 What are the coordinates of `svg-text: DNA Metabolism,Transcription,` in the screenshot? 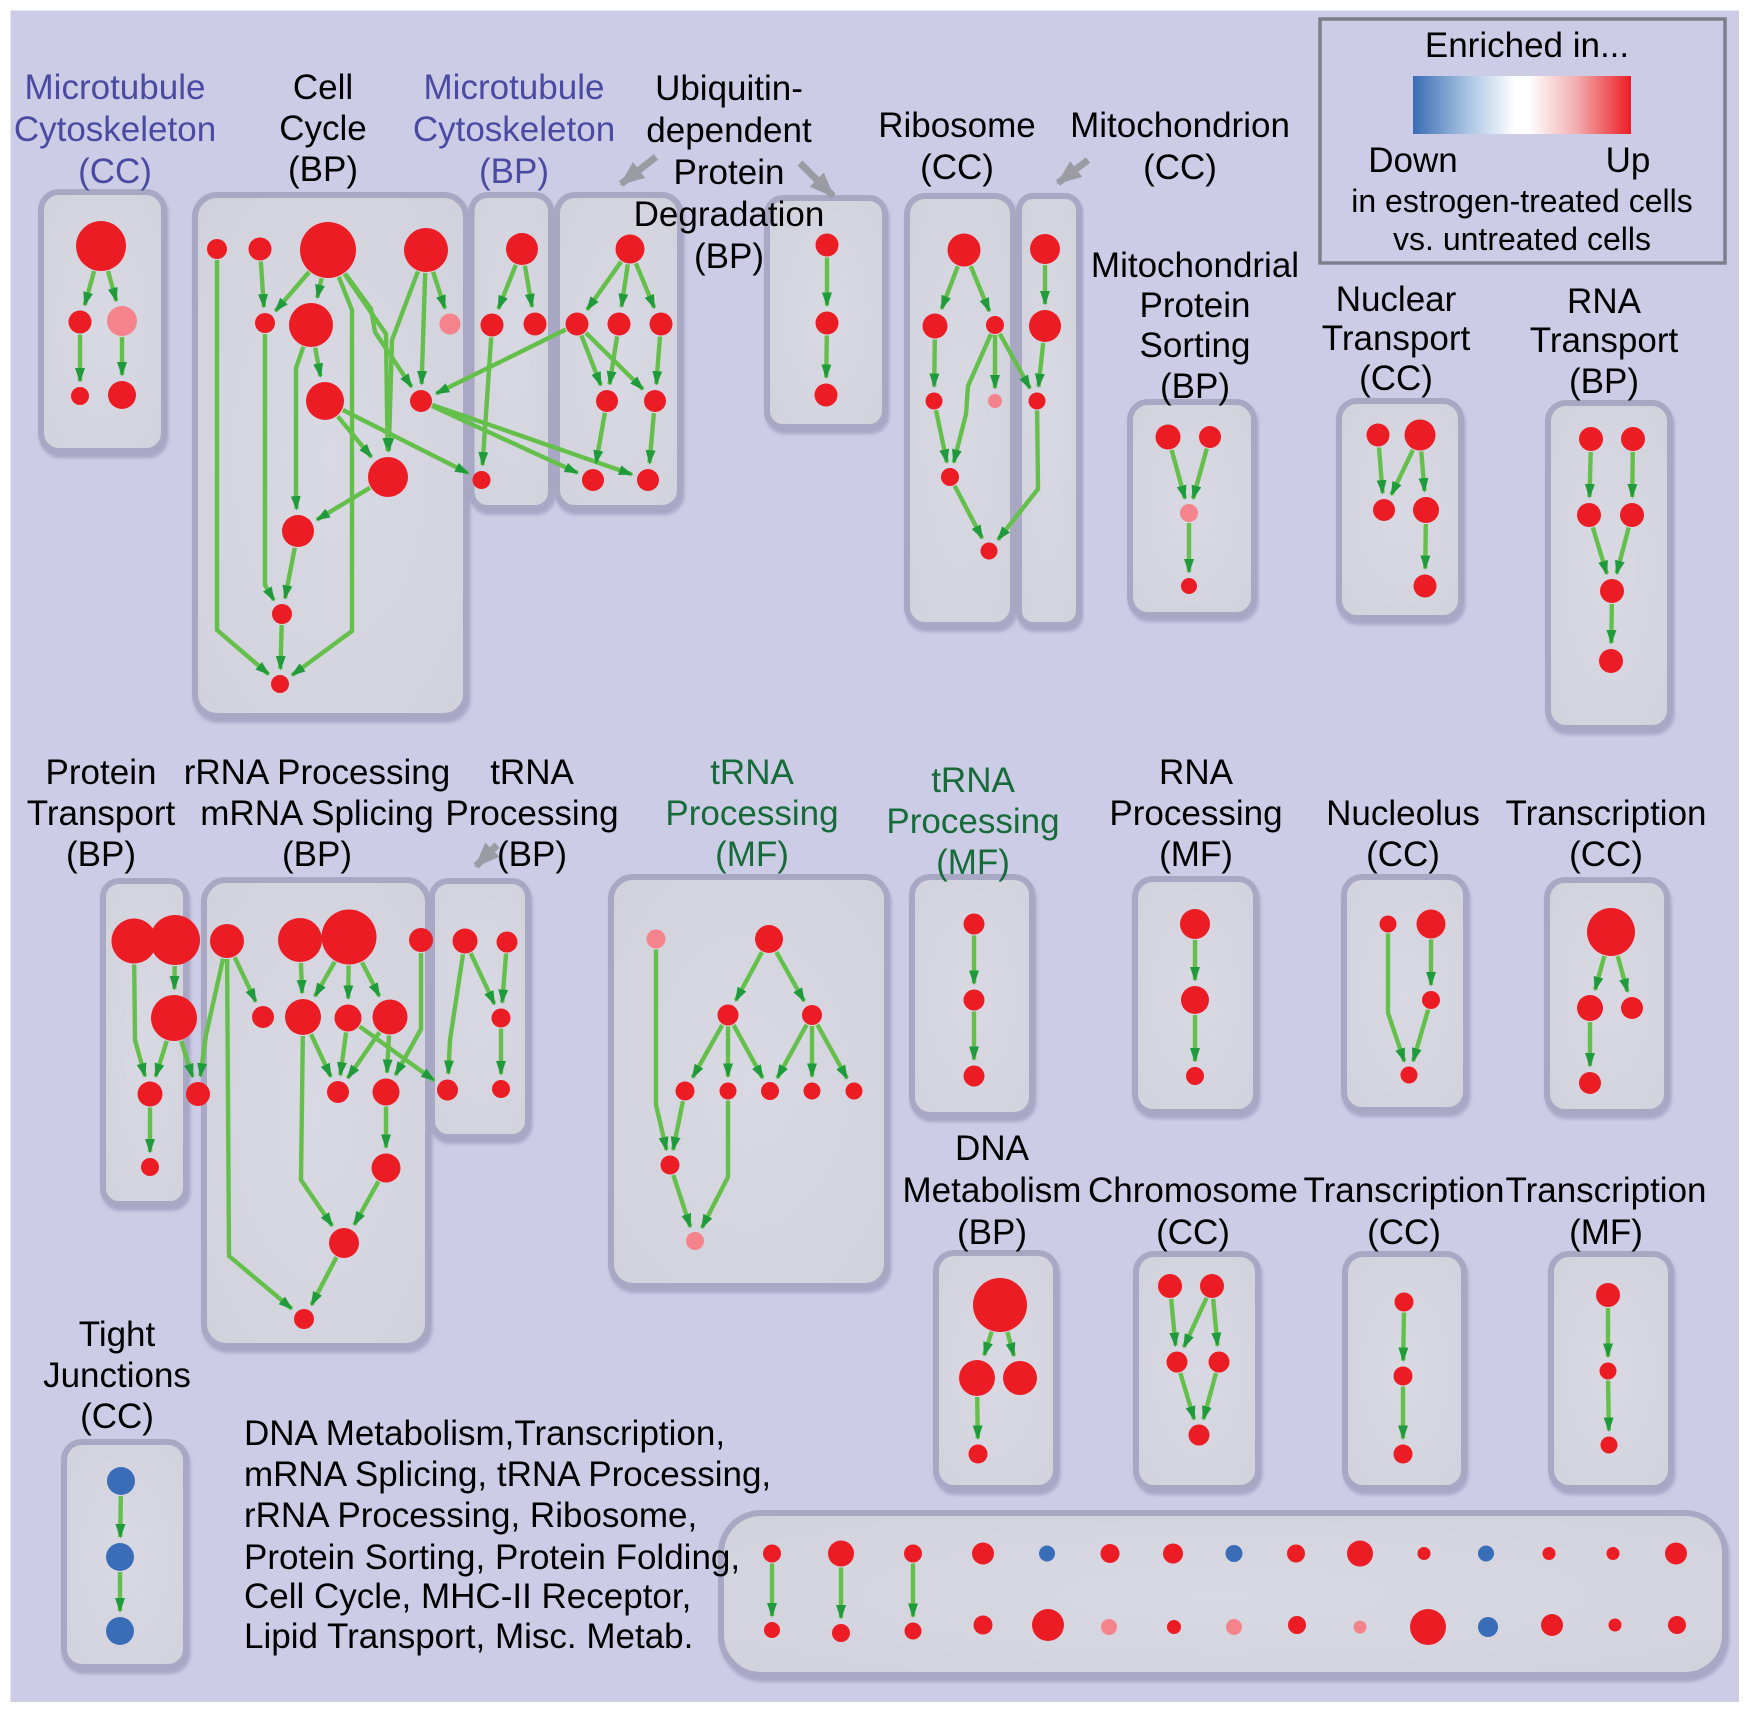 It's located at (484, 1433).